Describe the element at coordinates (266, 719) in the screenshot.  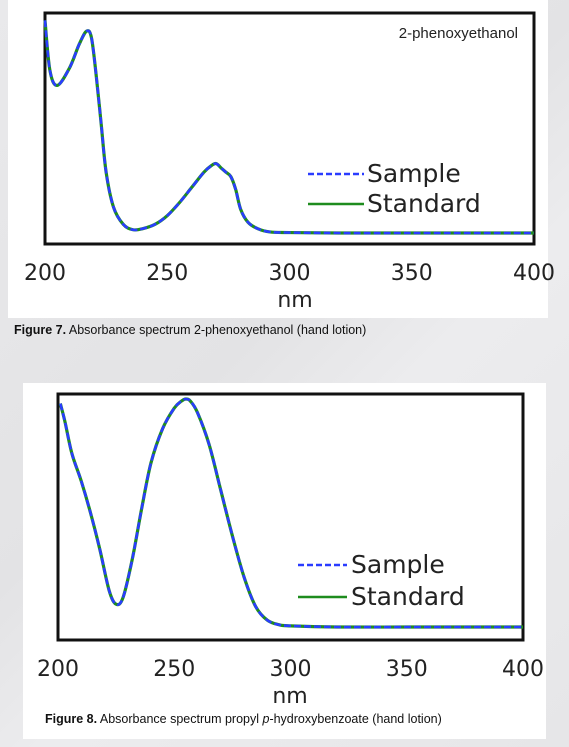
I see `figure-8-caption-italic: p` at that location.